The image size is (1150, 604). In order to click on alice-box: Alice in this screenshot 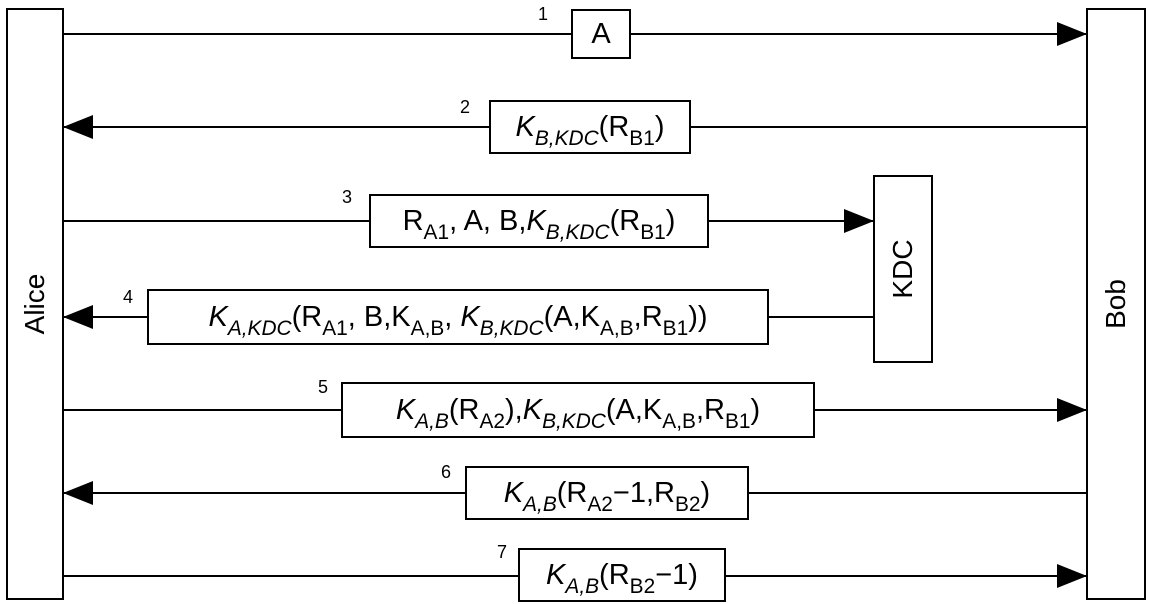, I will do `click(35, 304)`.